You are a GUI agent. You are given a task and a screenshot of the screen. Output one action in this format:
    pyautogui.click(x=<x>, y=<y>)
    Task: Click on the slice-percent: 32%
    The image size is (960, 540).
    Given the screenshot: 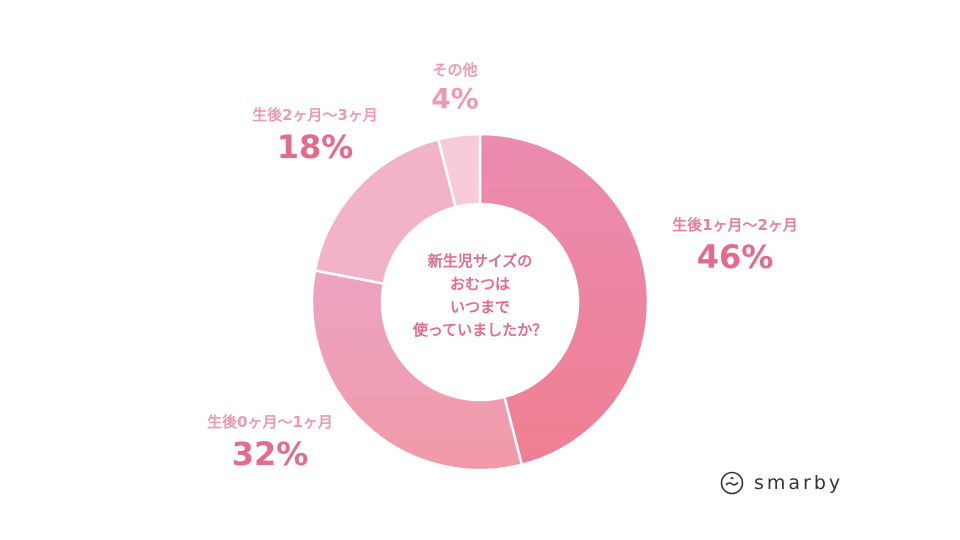 What is the action you would take?
    pyautogui.click(x=270, y=454)
    